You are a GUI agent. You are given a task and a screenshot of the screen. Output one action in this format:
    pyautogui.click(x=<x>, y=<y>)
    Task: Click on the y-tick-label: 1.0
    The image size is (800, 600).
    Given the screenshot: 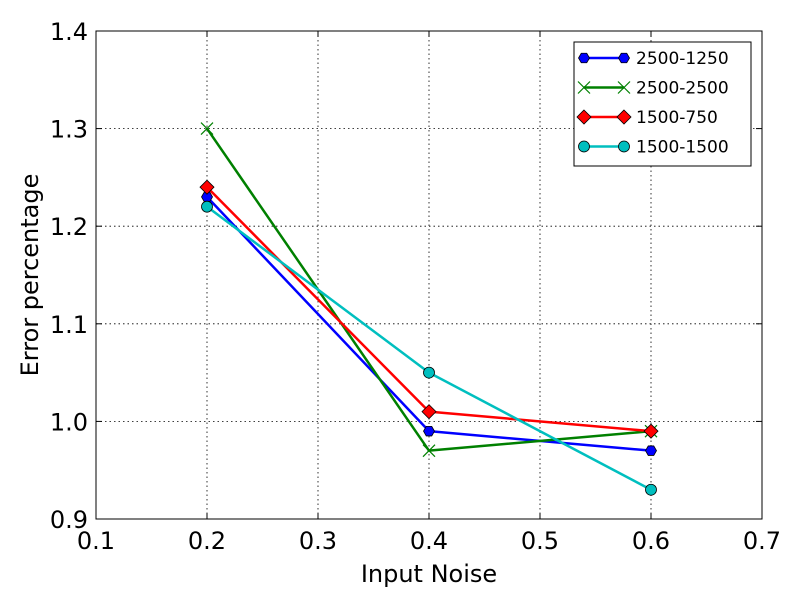 What is the action you would take?
    pyautogui.click(x=69, y=422)
    